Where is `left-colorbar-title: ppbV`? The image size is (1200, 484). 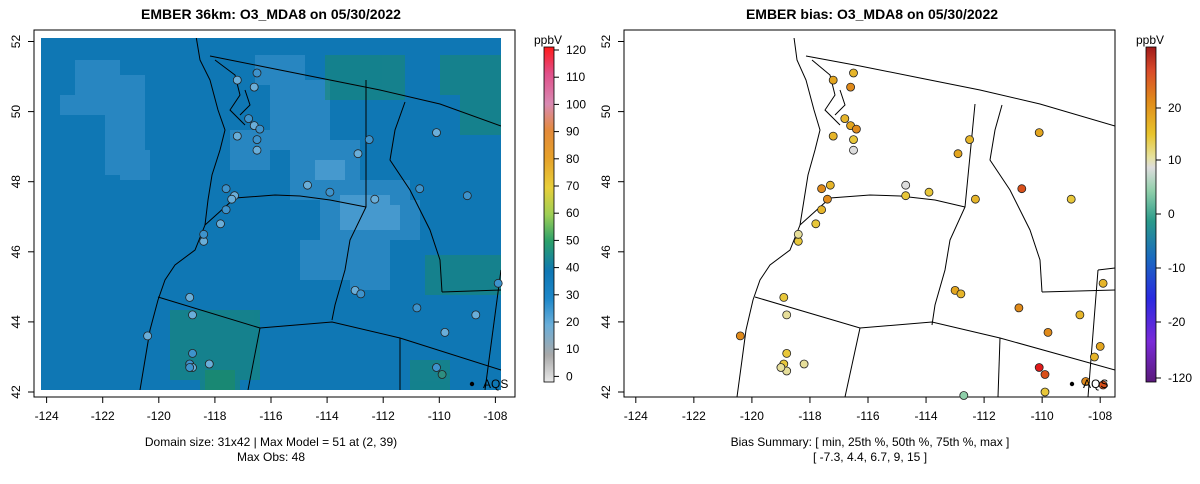 left-colorbar-title: ppbV is located at coordinates (548, 40).